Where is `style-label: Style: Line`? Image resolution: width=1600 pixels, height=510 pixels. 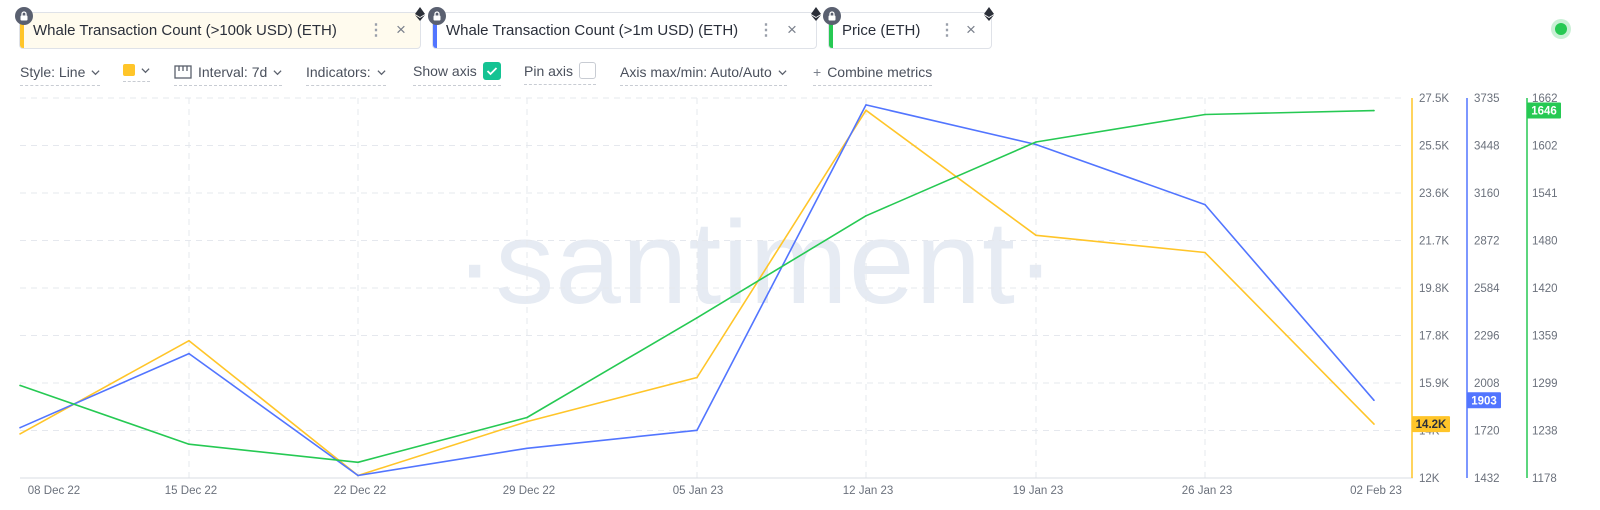
style-label: Style: Line is located at coordinates (53, 72).